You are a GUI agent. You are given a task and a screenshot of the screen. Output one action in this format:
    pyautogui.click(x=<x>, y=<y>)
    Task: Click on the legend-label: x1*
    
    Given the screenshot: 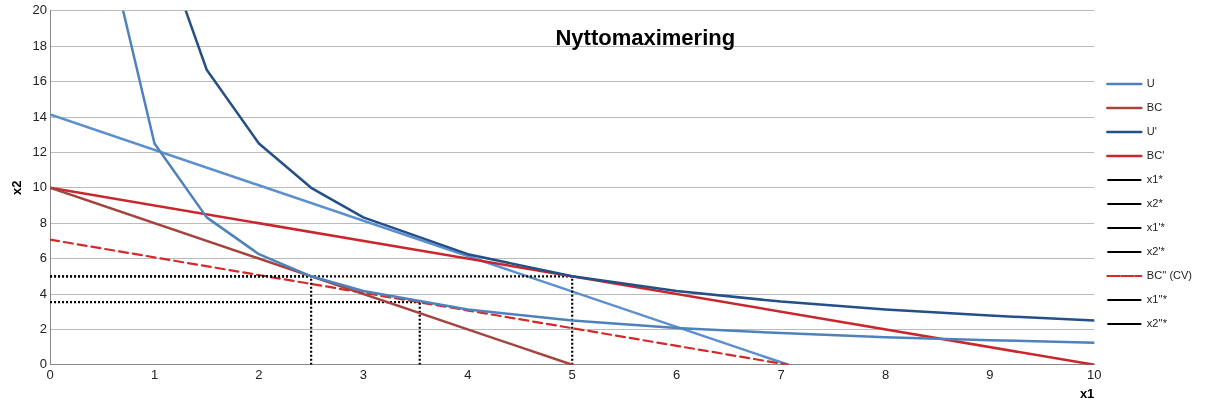 What is the action you would take?
    pyautogui.click(x=1155, y=179)
    